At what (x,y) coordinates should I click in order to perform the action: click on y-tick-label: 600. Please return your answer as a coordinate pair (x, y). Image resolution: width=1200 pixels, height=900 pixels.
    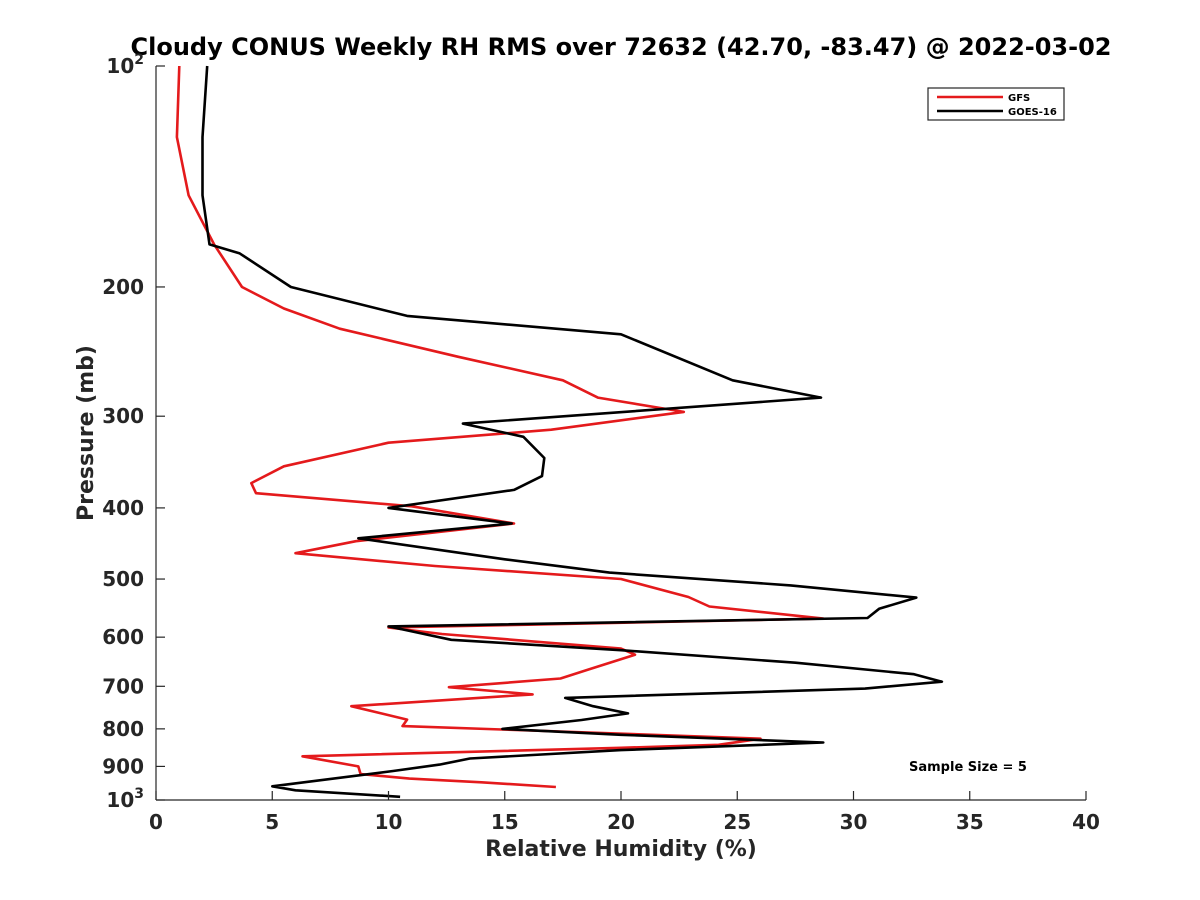
    Looking at the image, I should click on (123, 637).